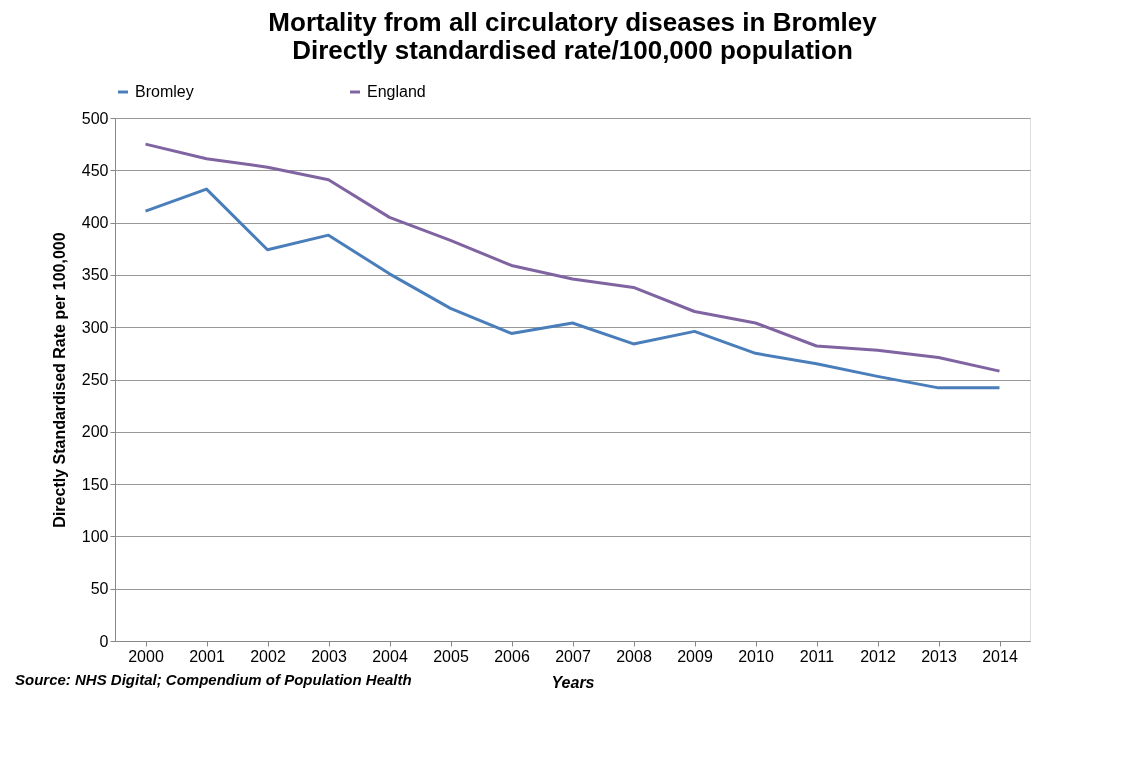  I want to click on x-tick-label: 2010, so click(756, 656).